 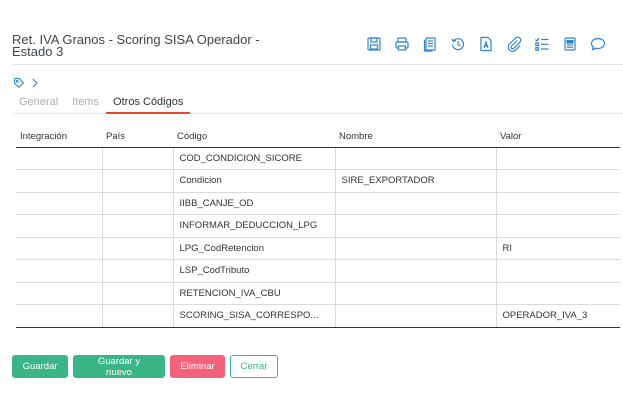 I want to click on column-header-valor: Valor, so click(x=558, y=137).